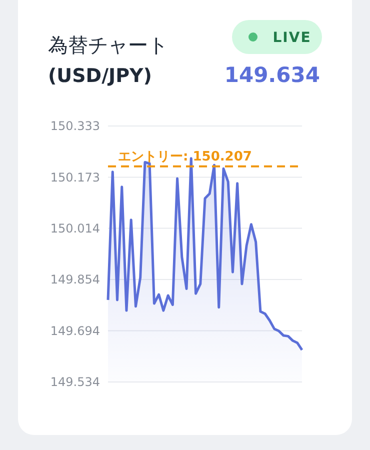 Image resolution: width=370 pixels, height=450 pixels. What do you see at coordinates (272, 75) in the screenshot?
I see `text: 149.634` at bounding box center [272, 75].